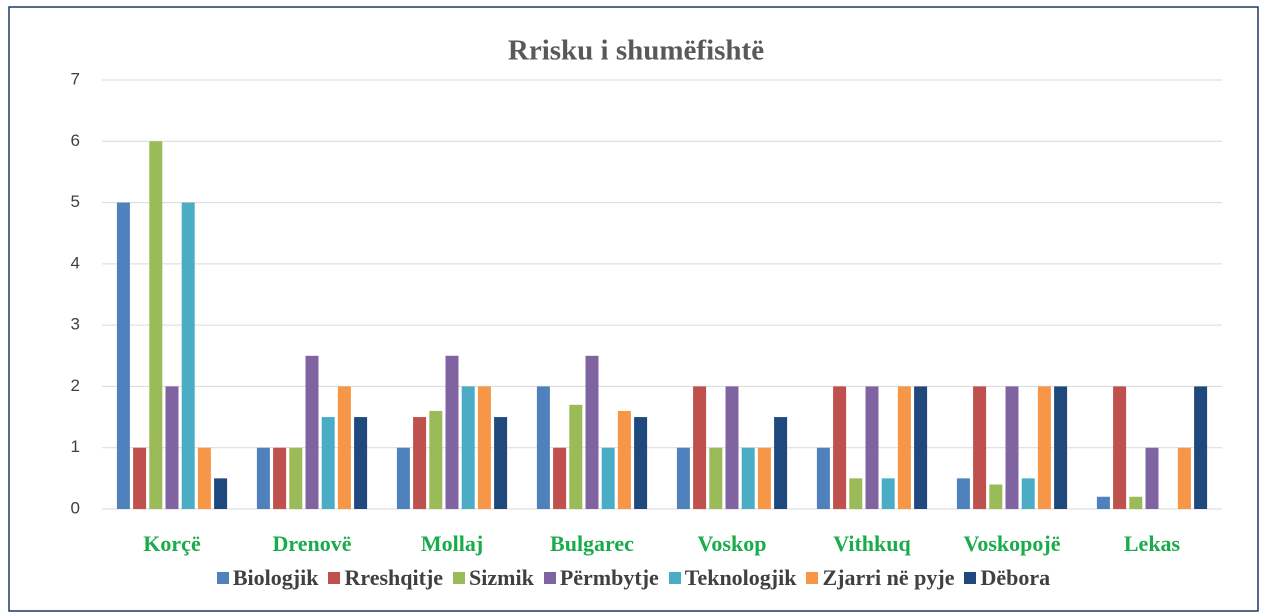 The width and height of the screenshot is (1267, 613). I want to click on y-tick-label: 6, so click(75, 140).